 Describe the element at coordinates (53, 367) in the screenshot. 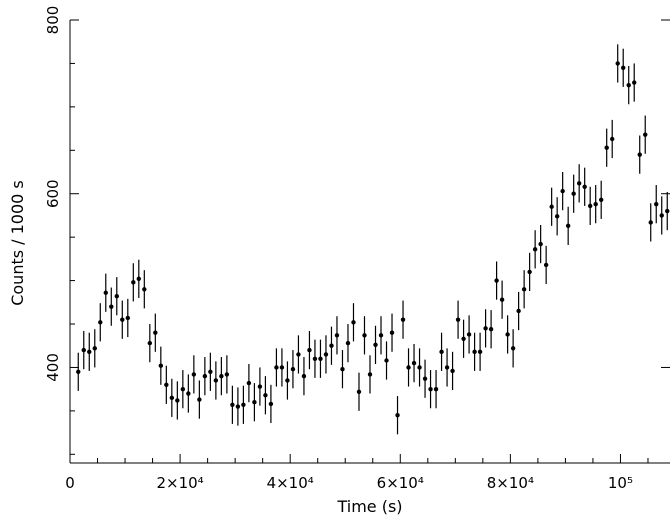

I see `y-tick-label: 400` at that location.